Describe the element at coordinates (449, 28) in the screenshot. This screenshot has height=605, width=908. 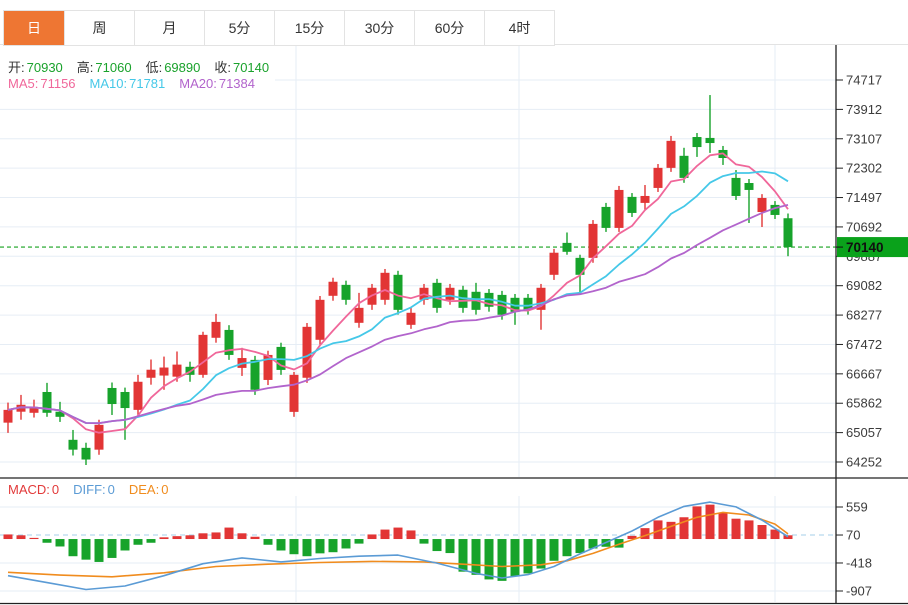
I see `tab-60分: 60分` at that location.